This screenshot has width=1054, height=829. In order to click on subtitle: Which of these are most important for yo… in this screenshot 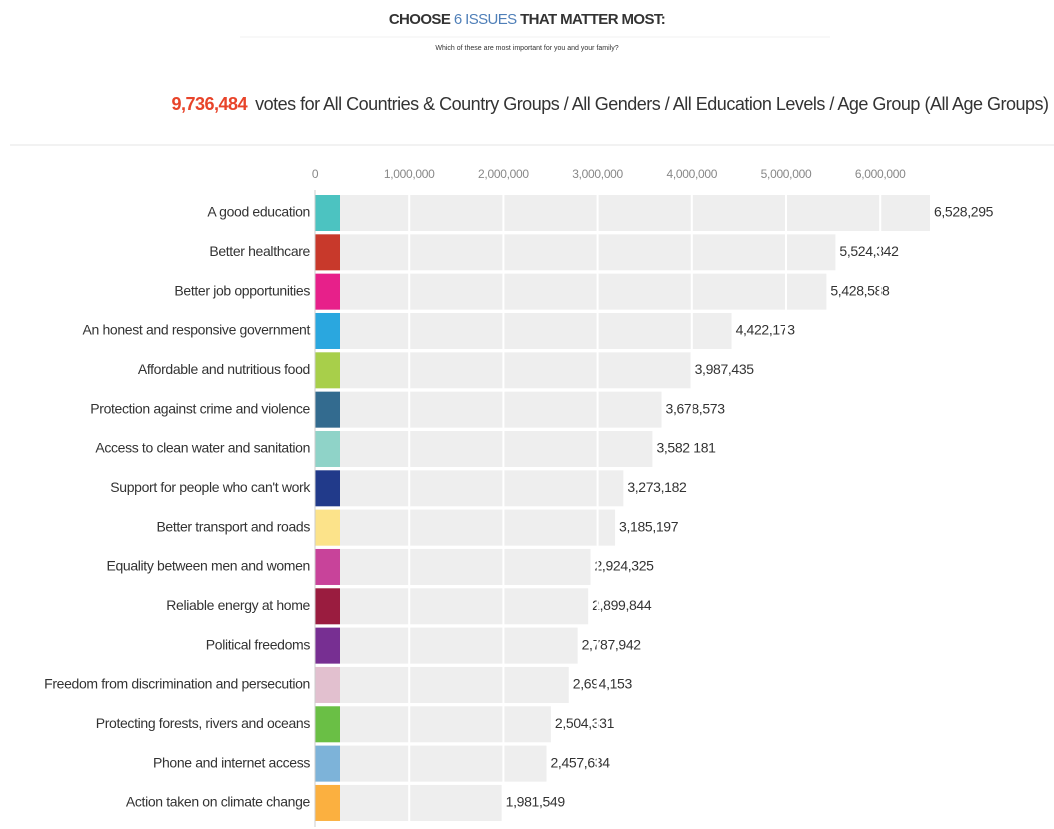, I will do `click(526, 48)`.